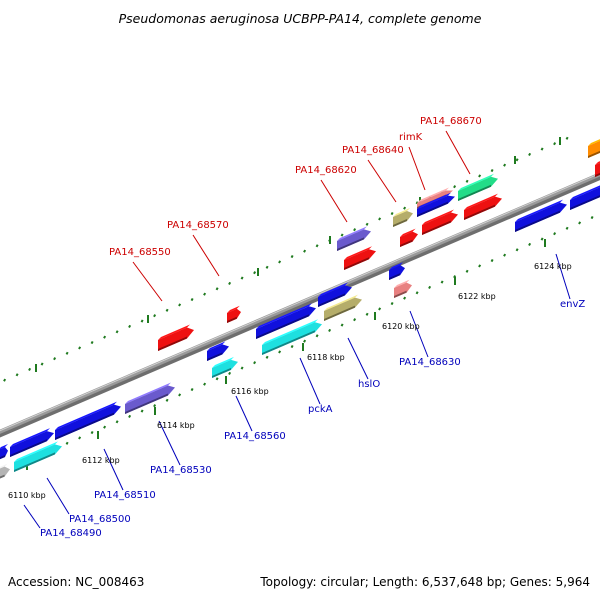 The image size is (600, 600). What do you see at coordinates (100, 519) in the screenshot?
I see `gene-label-bottom: PA14_68500` at bounding box center [100, 519].